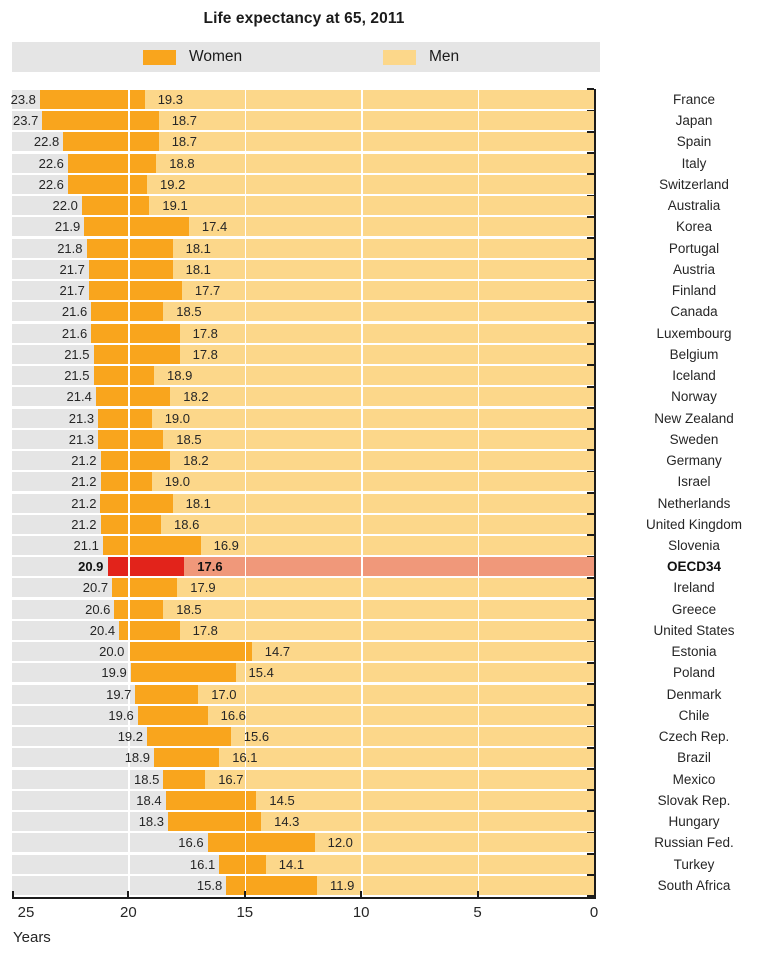 Image resolution: width=767 pixels, height=956 pixels. What do you see at coordinates (203, 588) in the screenshot?
I see `men-value-label: 17.9` at bounding box center [203, 588].